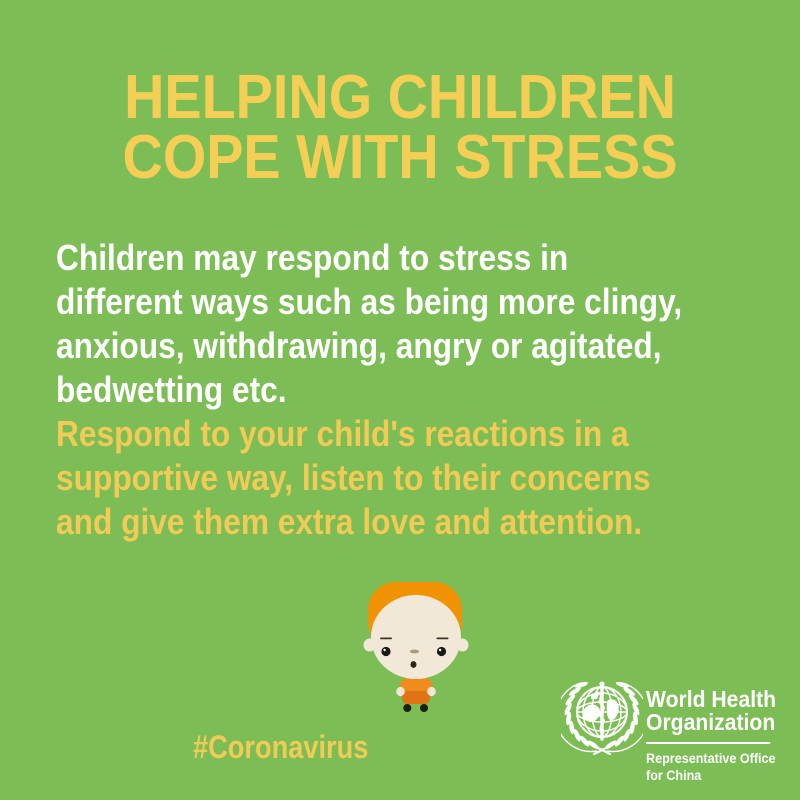 Image resolution: width=800 pixels, height=800 pixels. I want to click on title-line-1: HELPING CHILDREN, so click(400, 97).